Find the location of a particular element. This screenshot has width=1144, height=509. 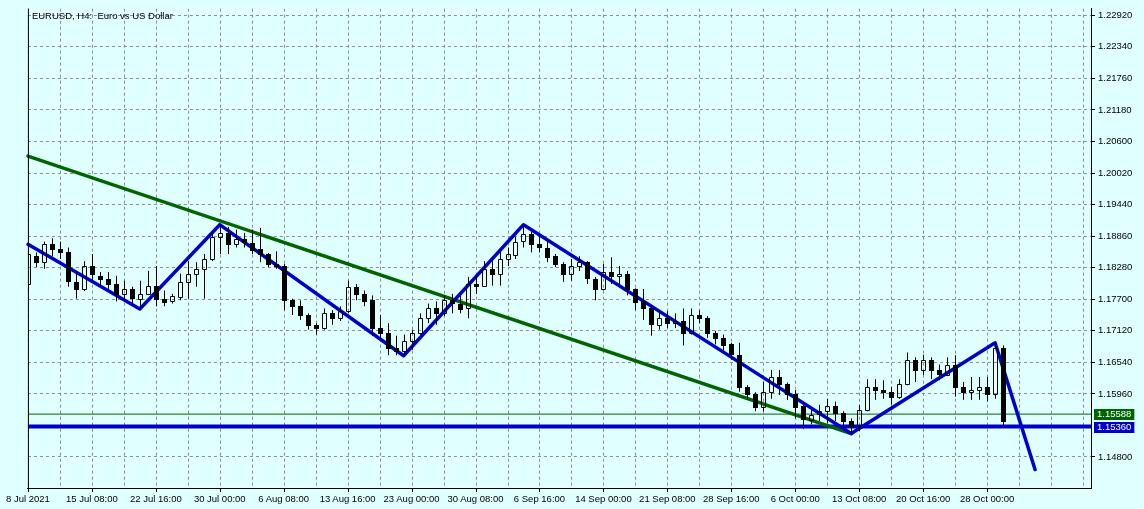

x-tick-label: 14 Sep 00:00 is located at coordinates (603, 499).